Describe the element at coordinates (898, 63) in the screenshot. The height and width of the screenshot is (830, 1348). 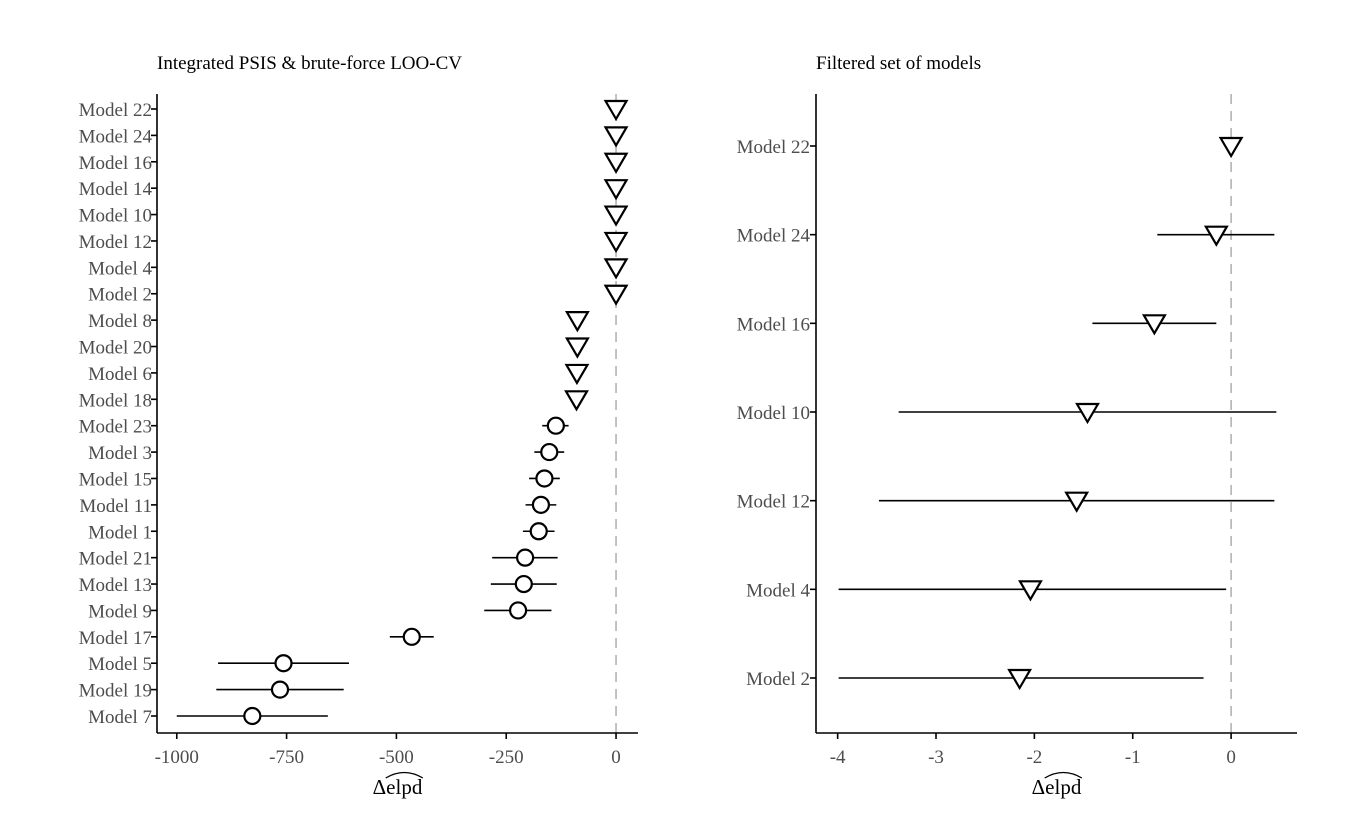
I see `panel-title: Filtered set of models` at that location.